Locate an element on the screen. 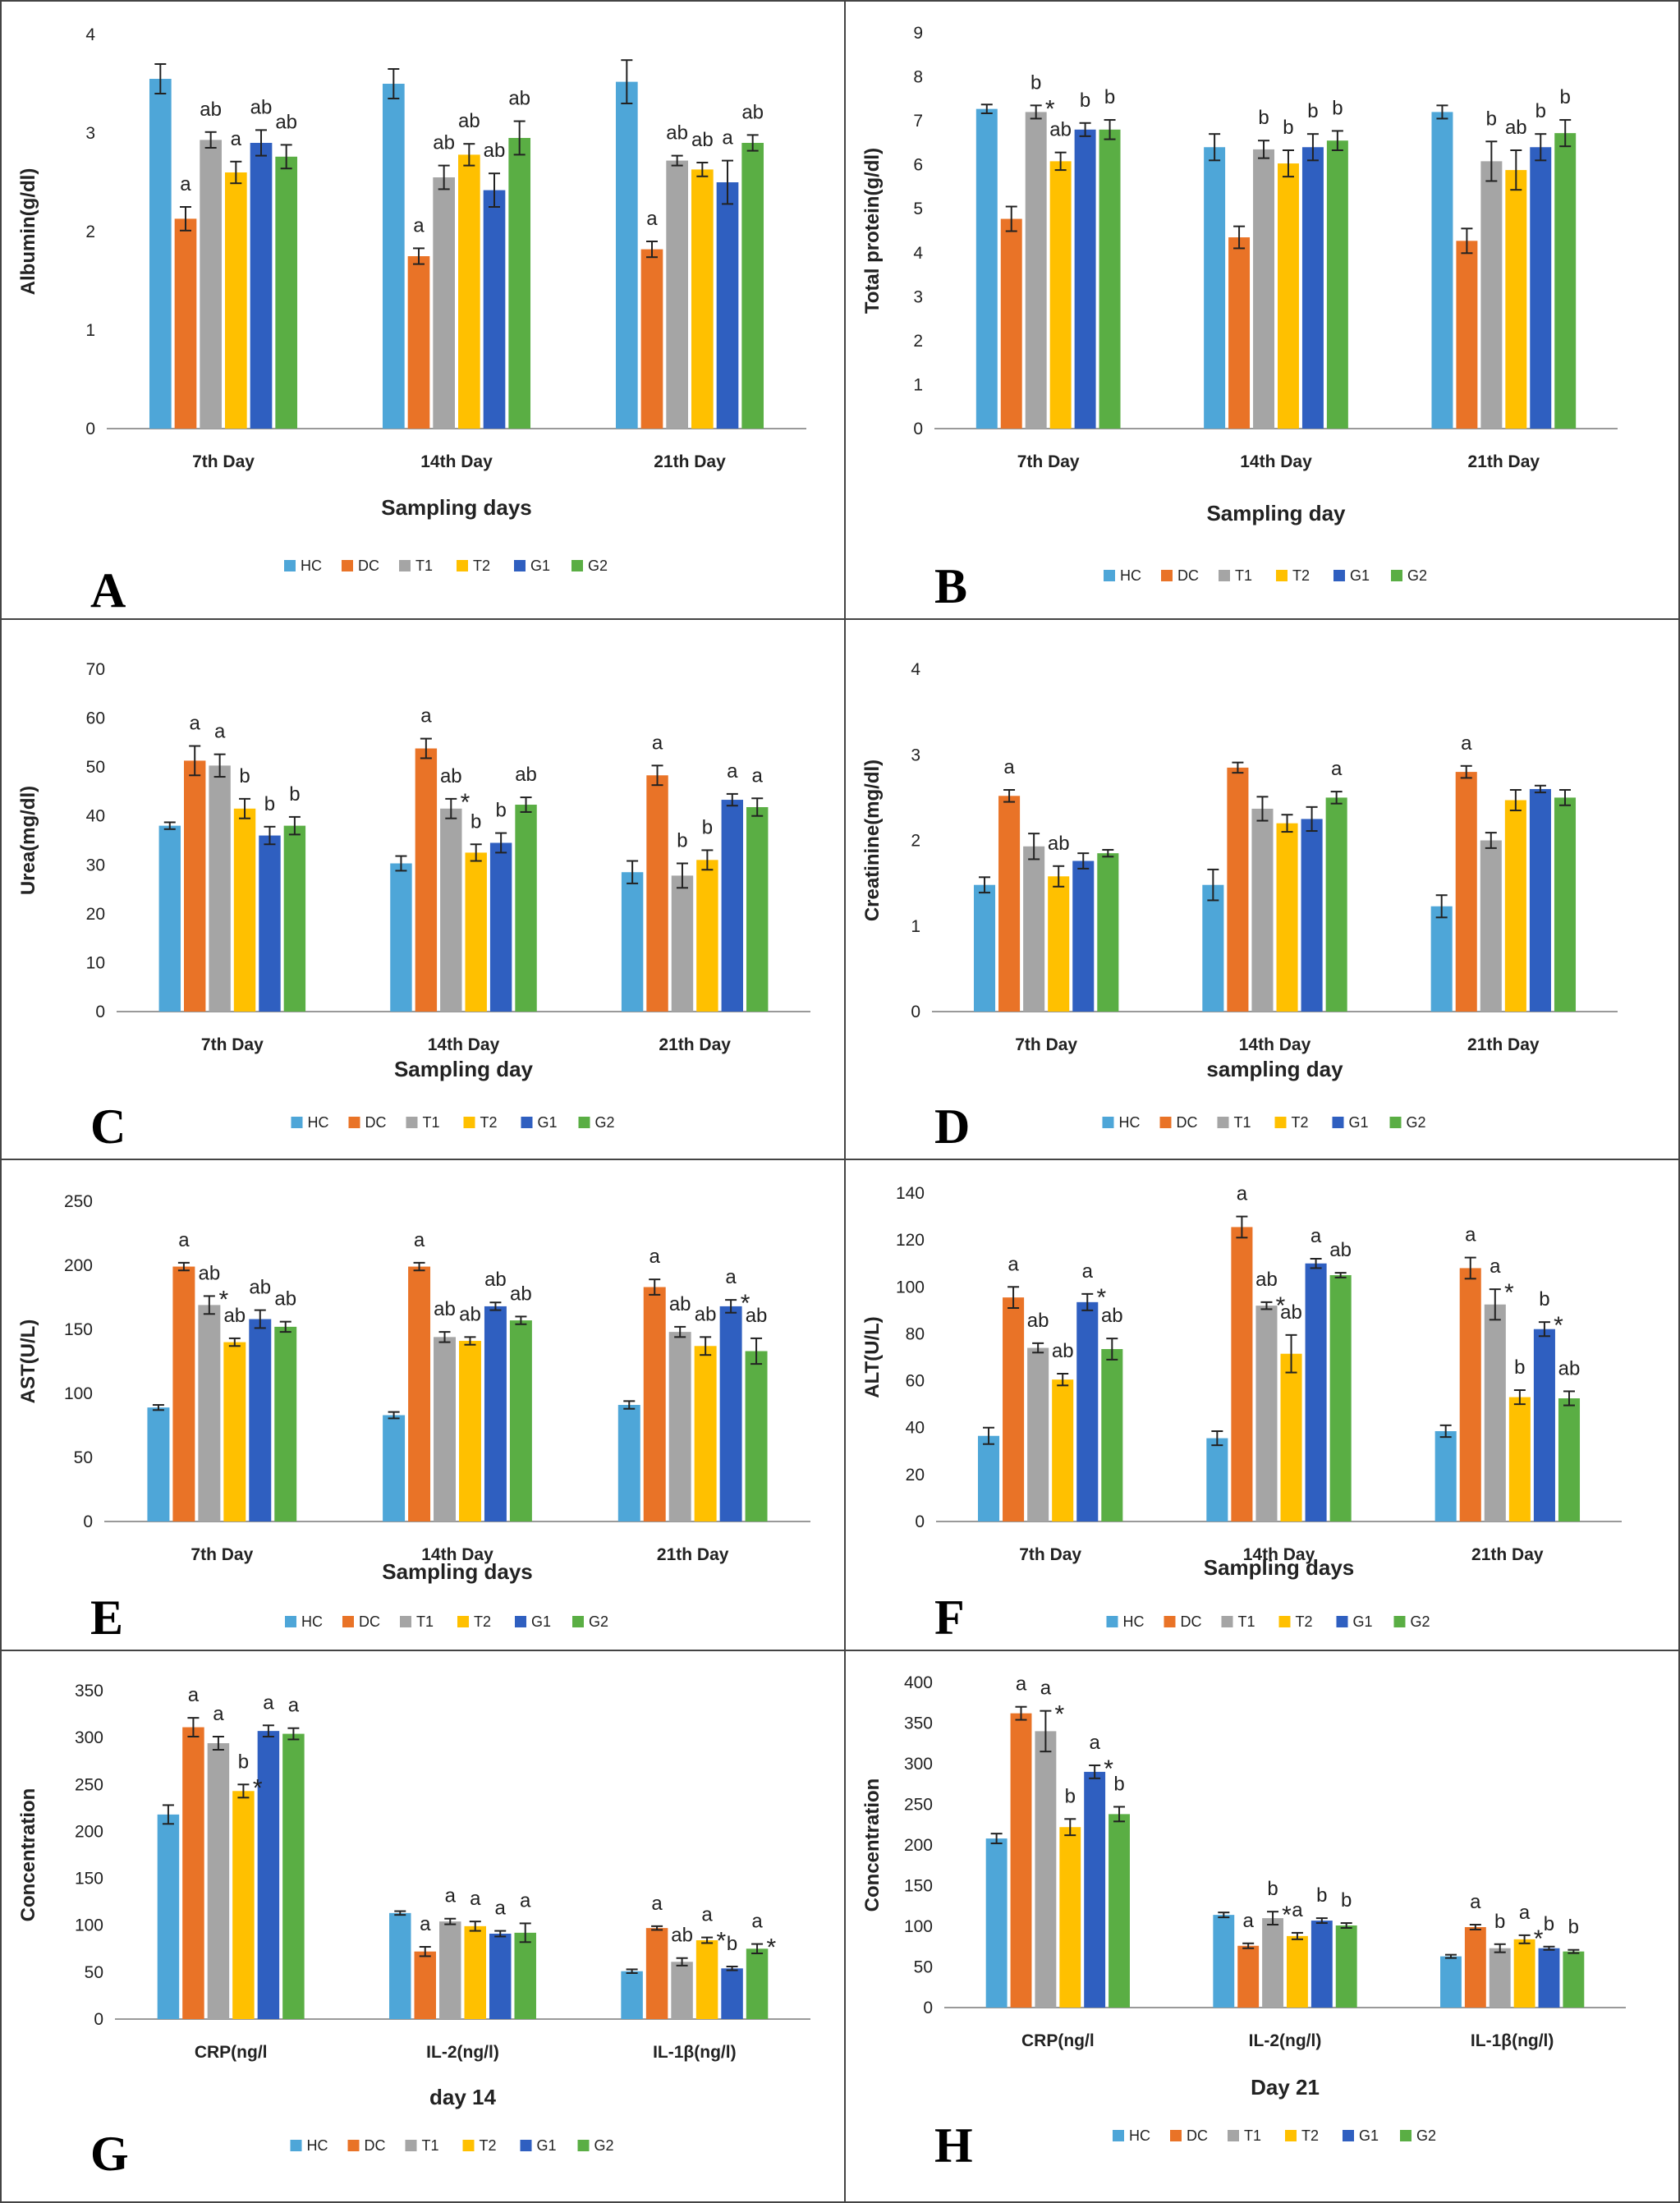  y-tick-label: 250 is located at coordinates (918, 1805).